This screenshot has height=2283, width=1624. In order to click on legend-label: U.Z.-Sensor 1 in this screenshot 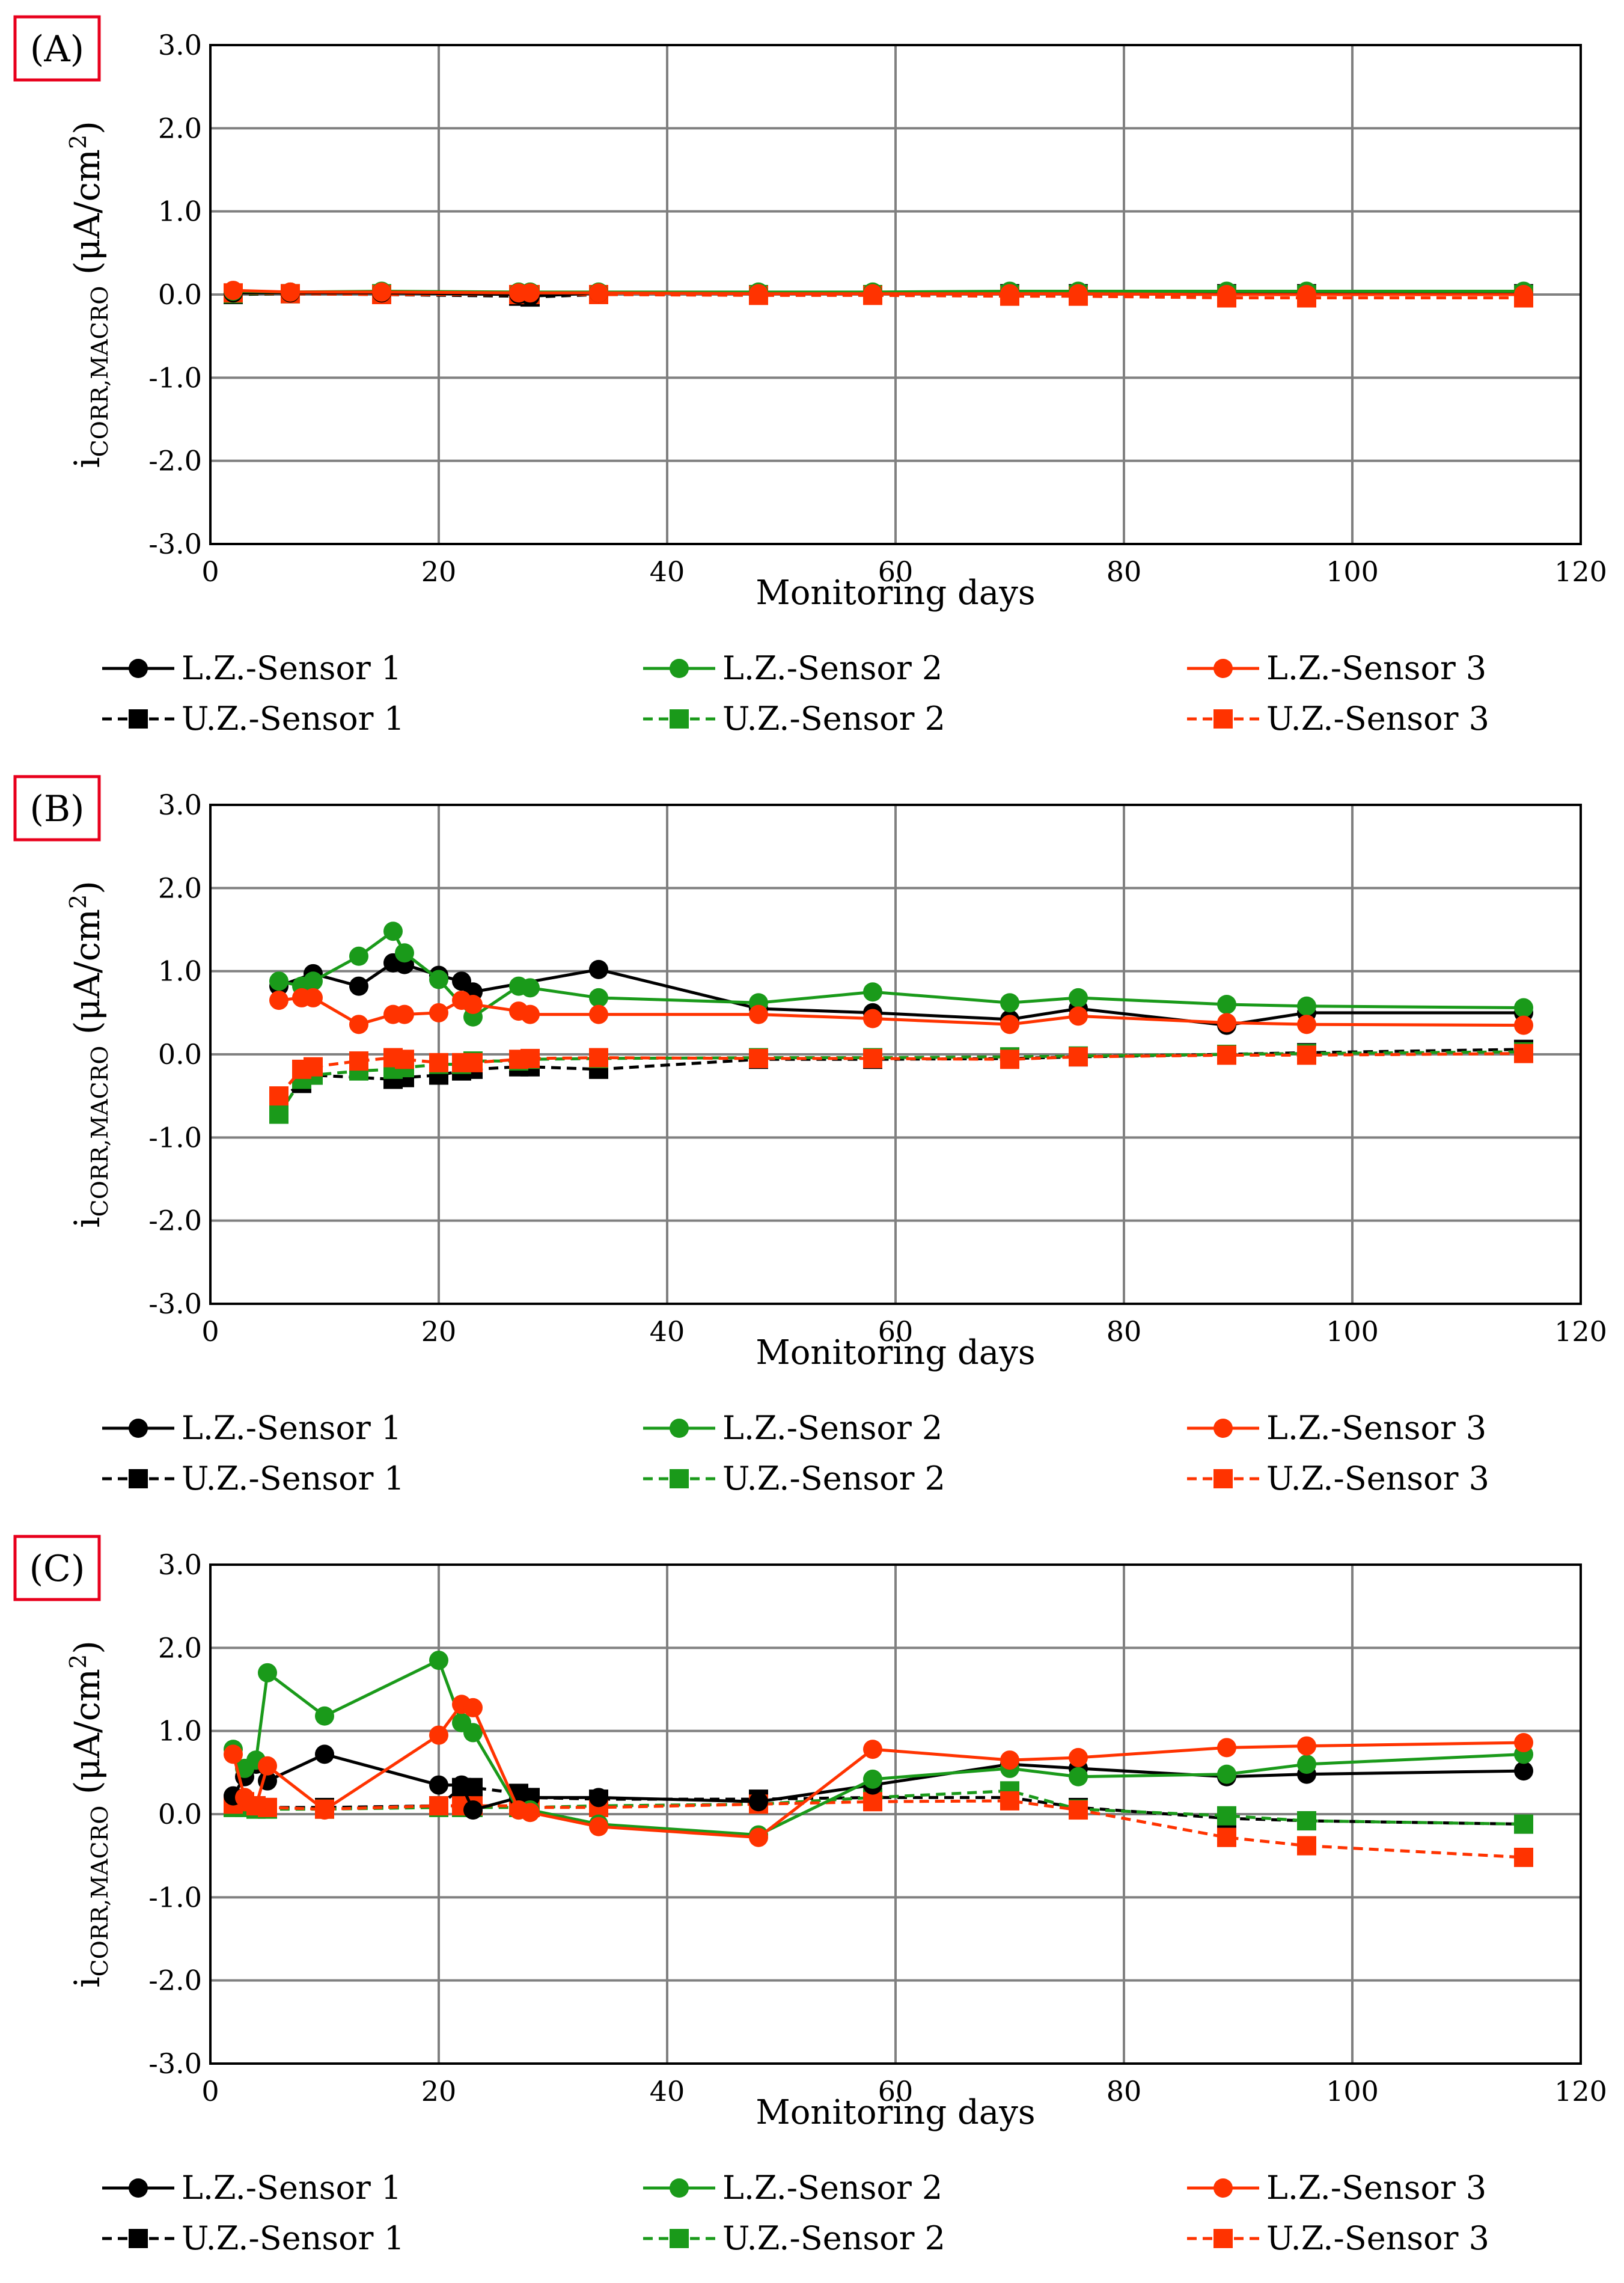, I will do `click(293, 2238)`.